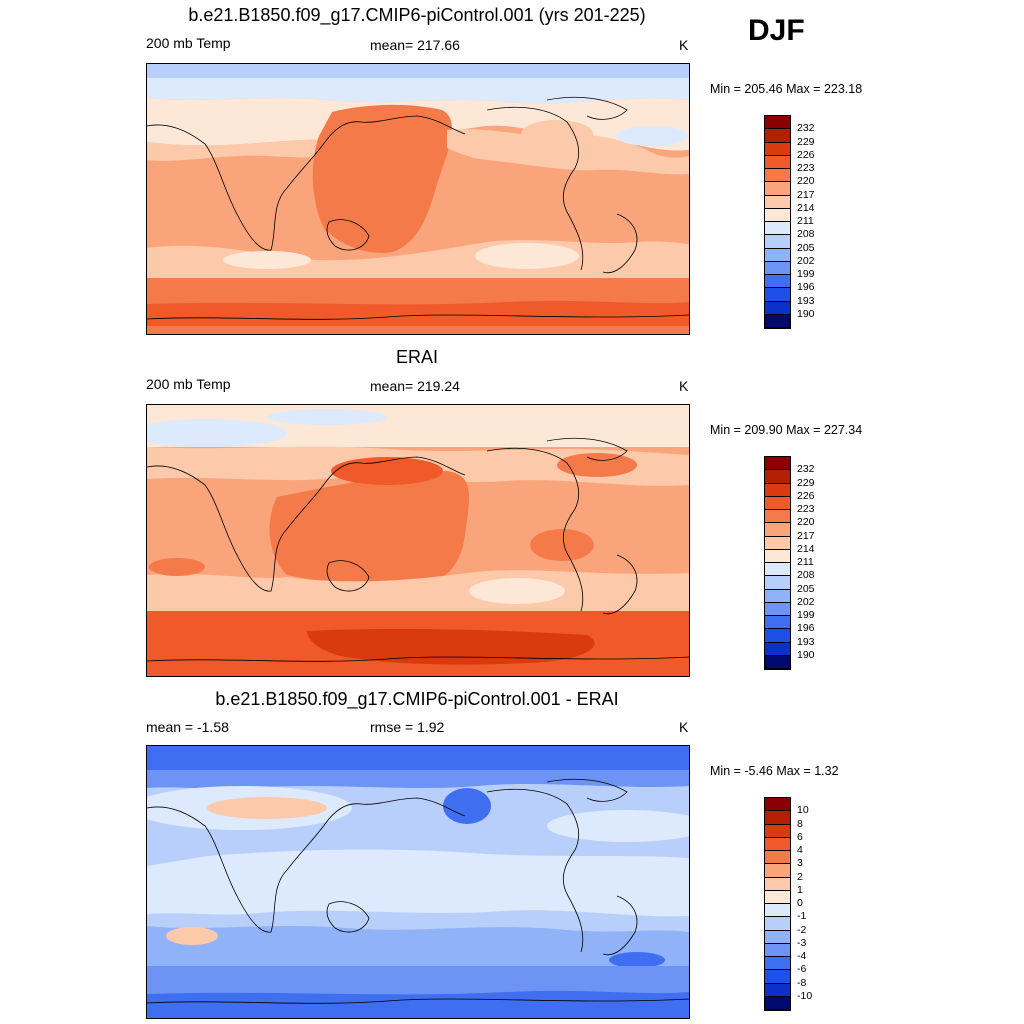 The image size is (1024, 1024). I want to click on colorbar-tick-label: 220, so click(806, 522).